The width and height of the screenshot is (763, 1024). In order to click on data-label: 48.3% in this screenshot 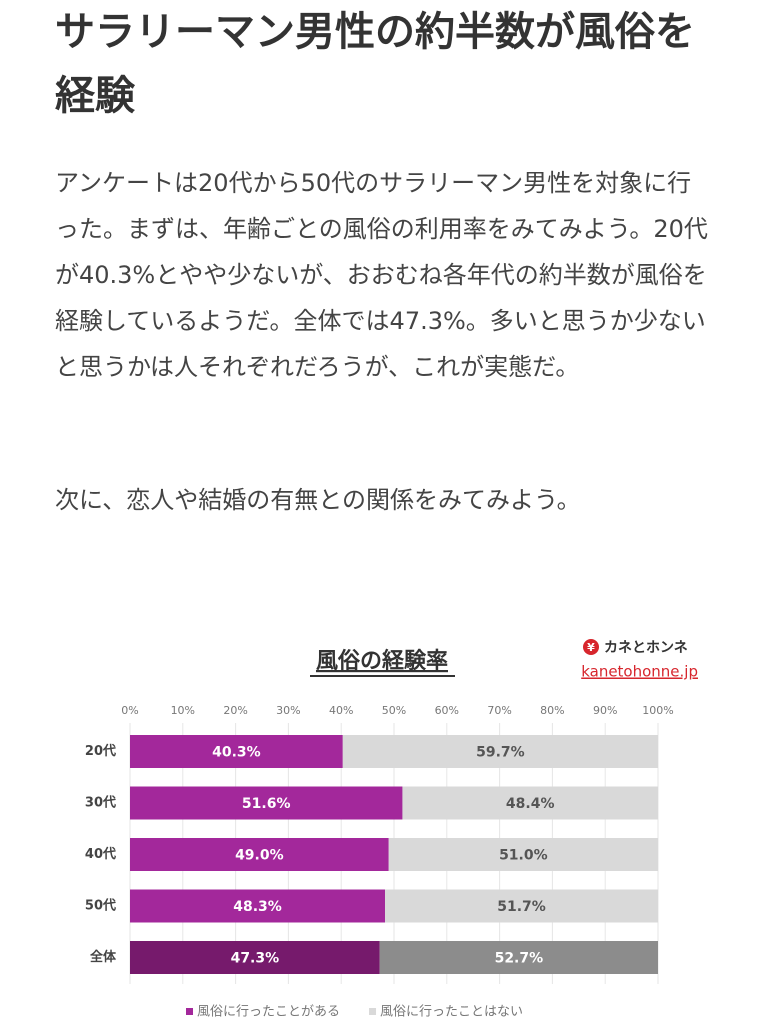, I will do `click(257, 907)`.